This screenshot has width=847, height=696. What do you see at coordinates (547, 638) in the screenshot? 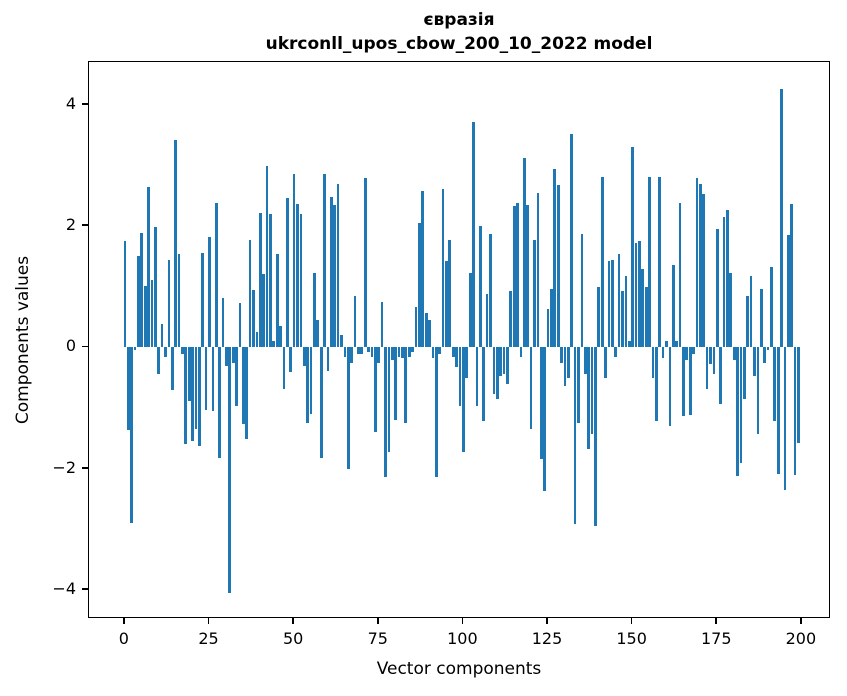
I see `x-tick-label: 125` at bounding box center [547, 638].